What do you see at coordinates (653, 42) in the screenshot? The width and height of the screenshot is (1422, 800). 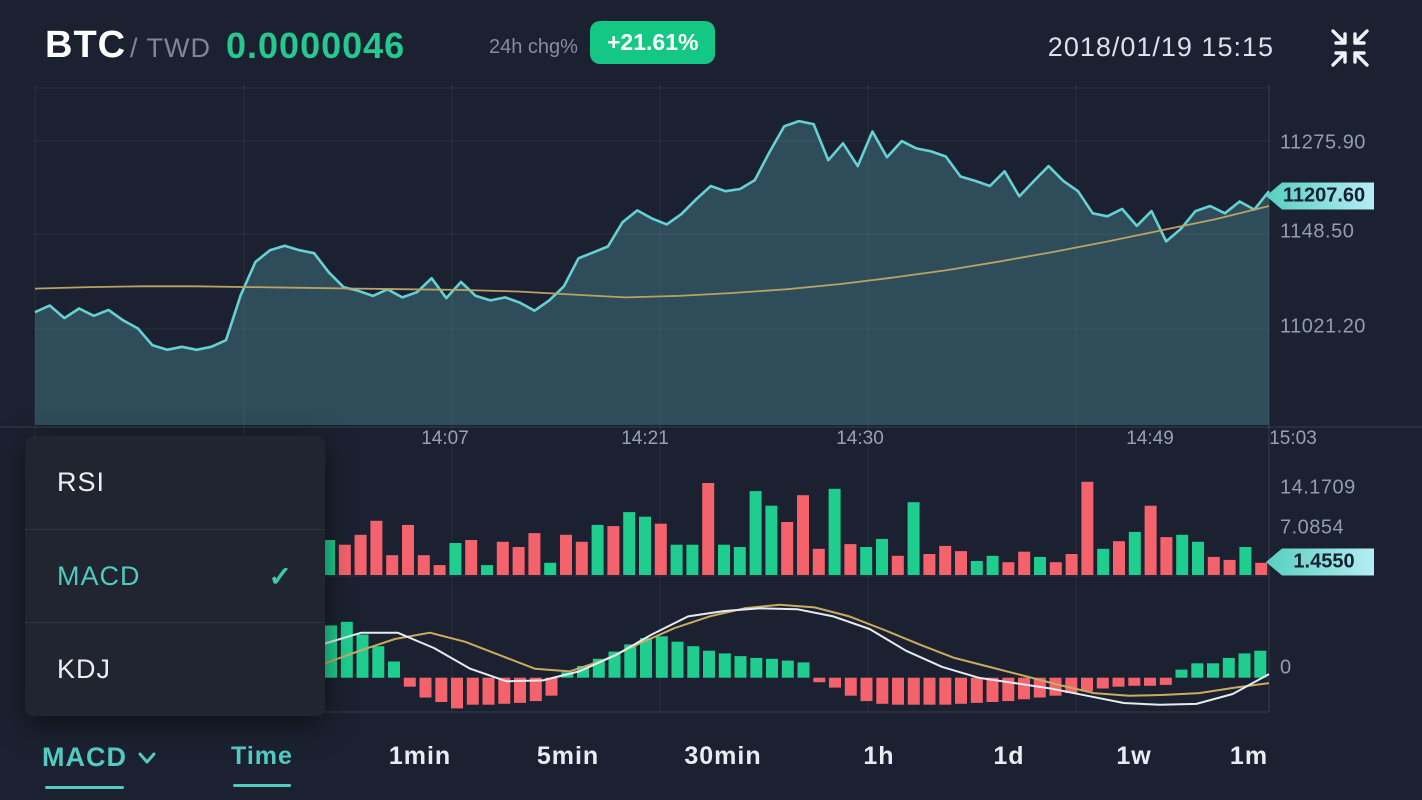 I see `change-badge: +21.61%` at bounding box center [653, 42].